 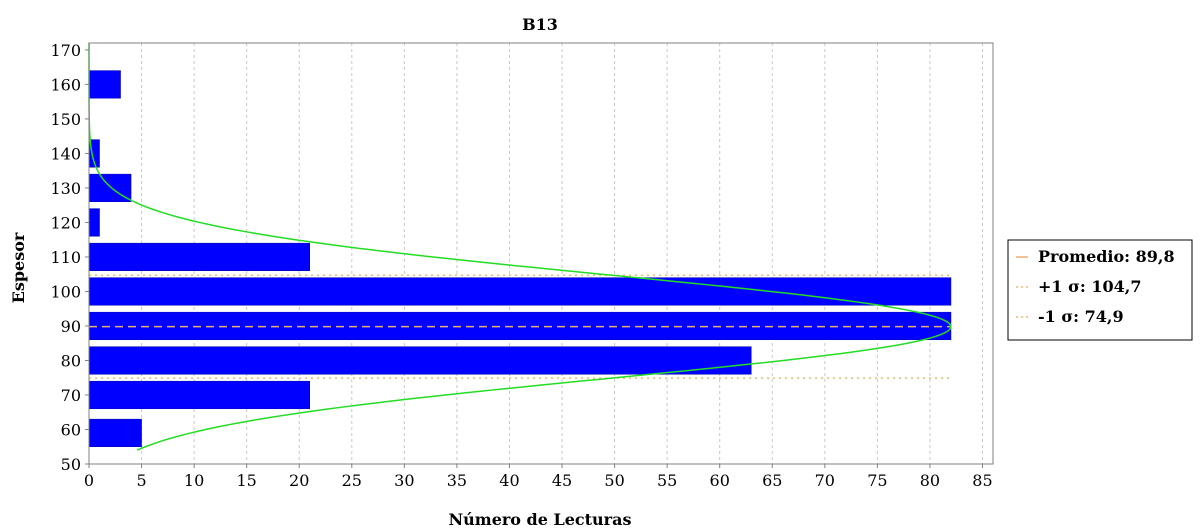 What do you see at coordinates (404, 480) in the screenshot?
I see `x-tick-label: 30` at bounding box center [404, 480].